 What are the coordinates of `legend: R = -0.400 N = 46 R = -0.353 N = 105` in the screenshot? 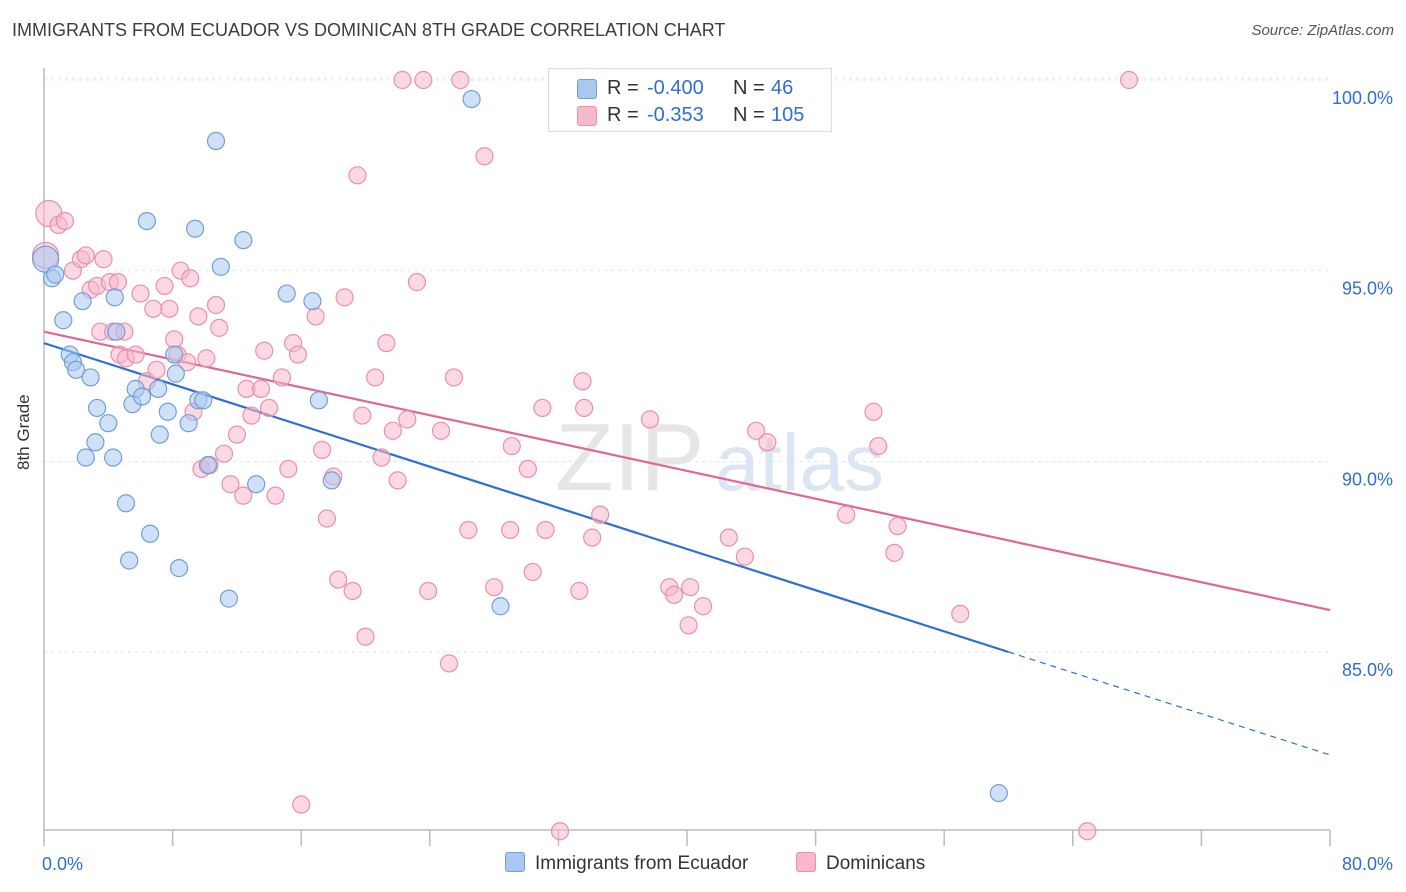 It's located at (690, 100).